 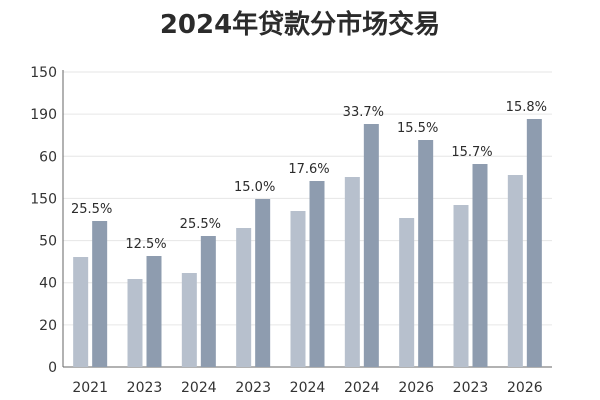 I want to click on data-label: 33.7%, so click(x=363, y=112).